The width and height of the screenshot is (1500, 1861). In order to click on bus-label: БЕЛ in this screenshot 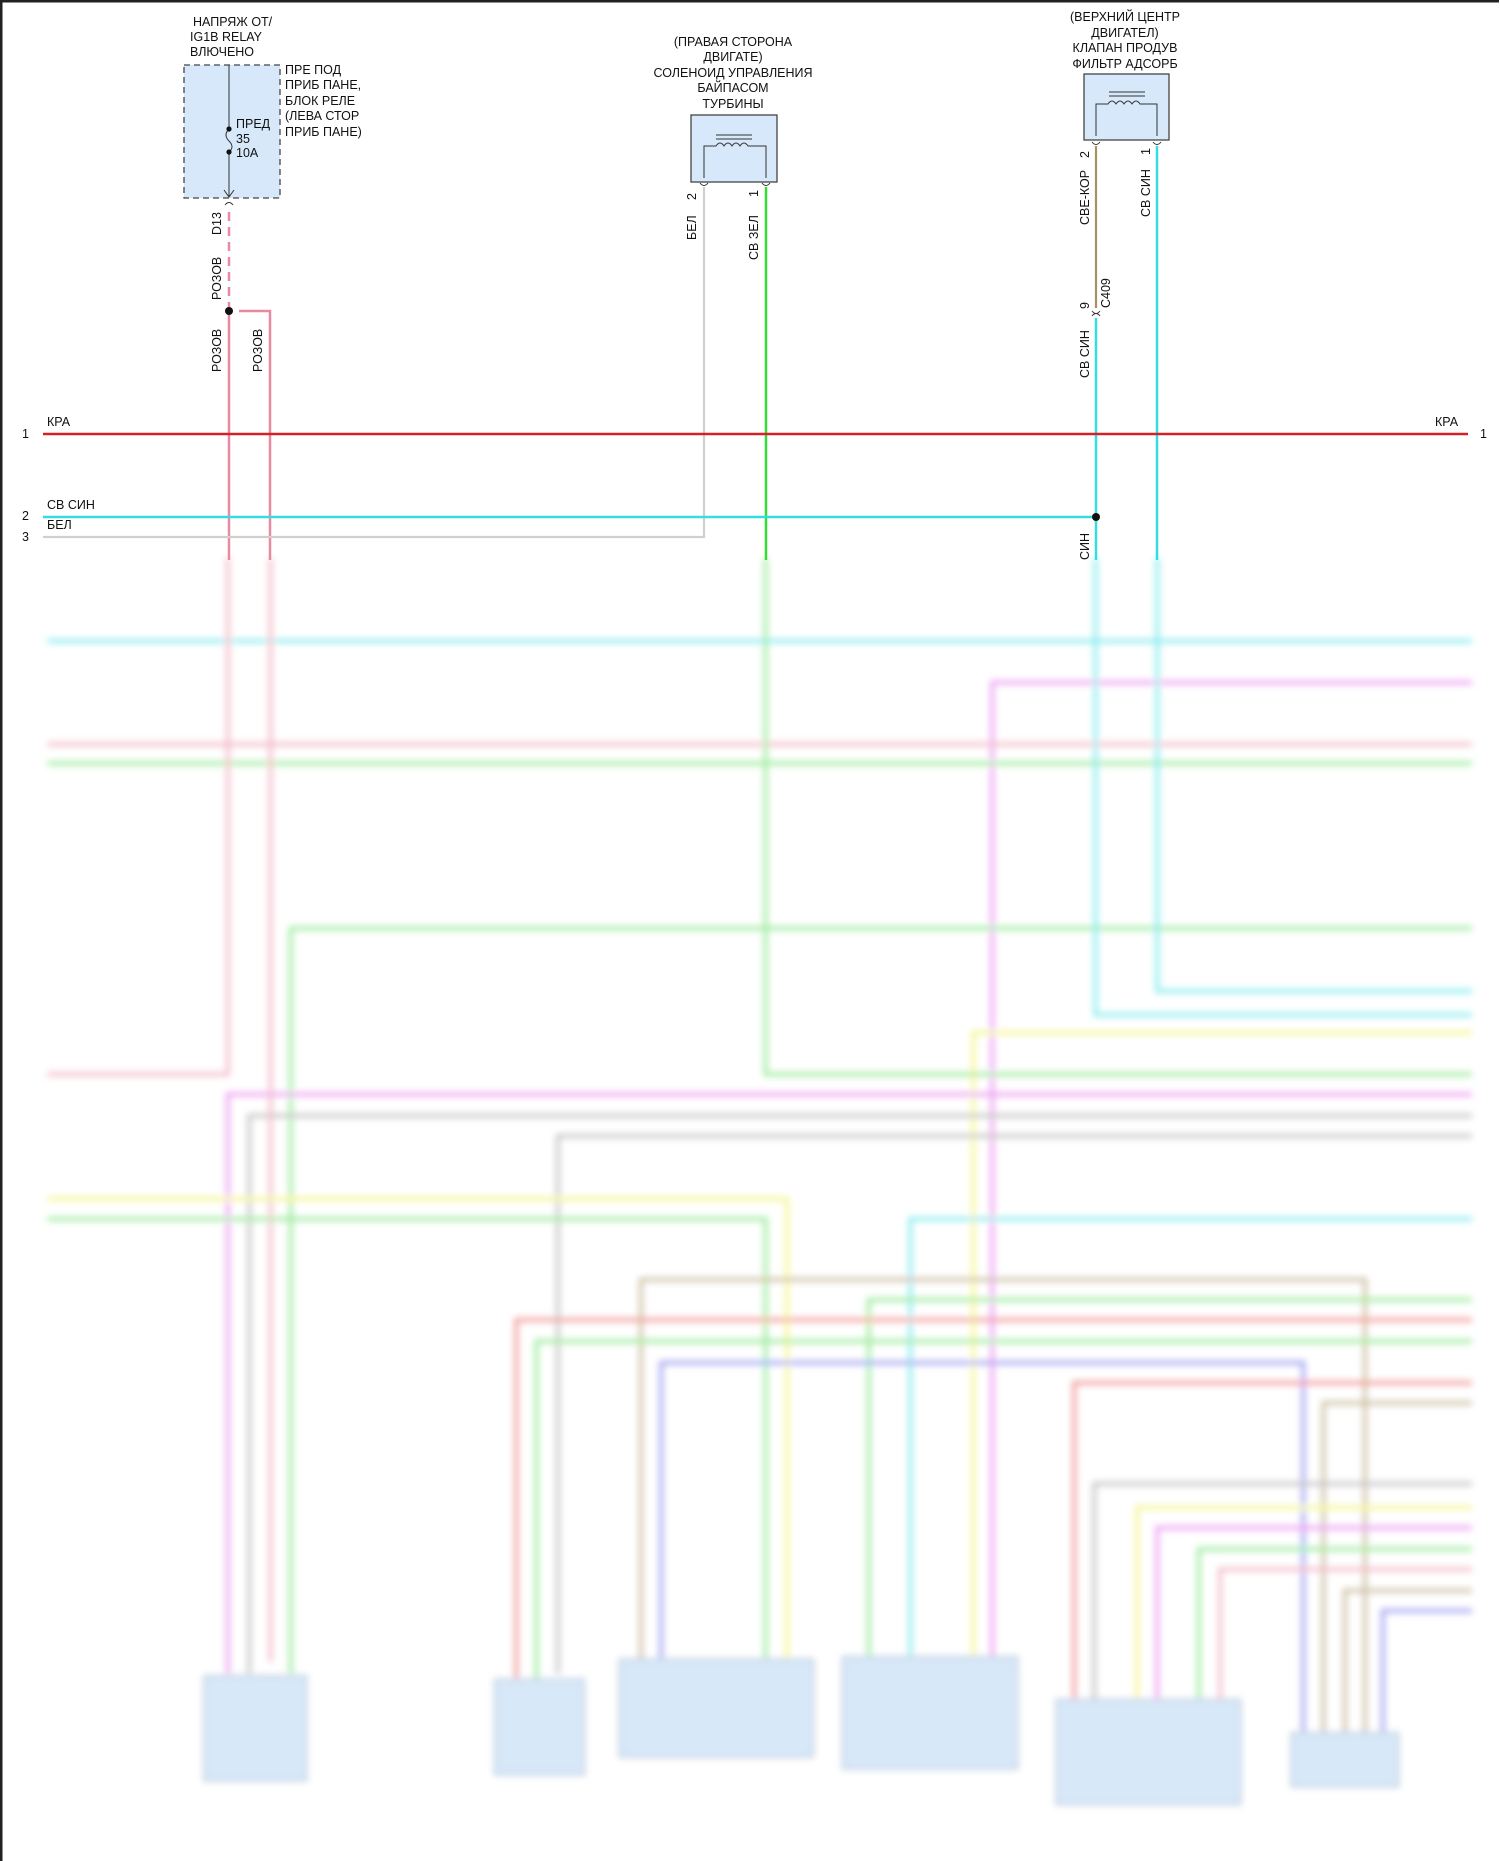, I will do `click(59, 525)`.